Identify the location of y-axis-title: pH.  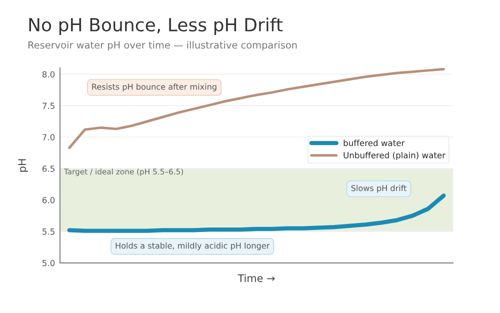
(23, 165).